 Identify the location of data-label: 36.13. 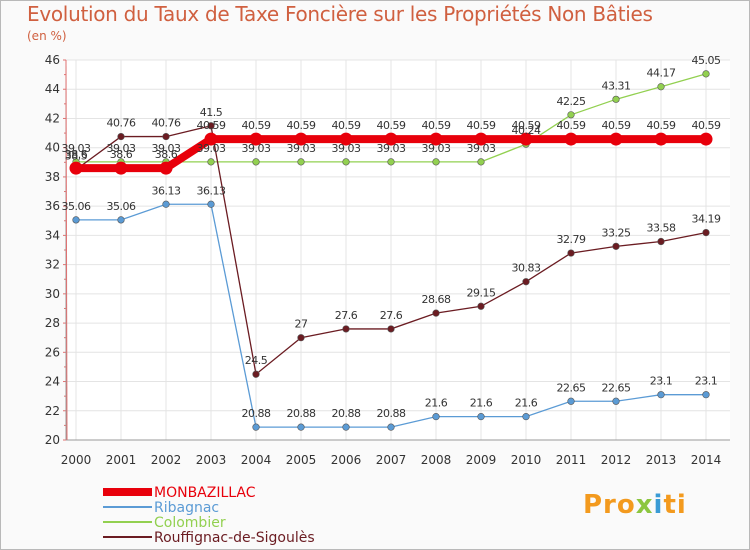
(211, 190).